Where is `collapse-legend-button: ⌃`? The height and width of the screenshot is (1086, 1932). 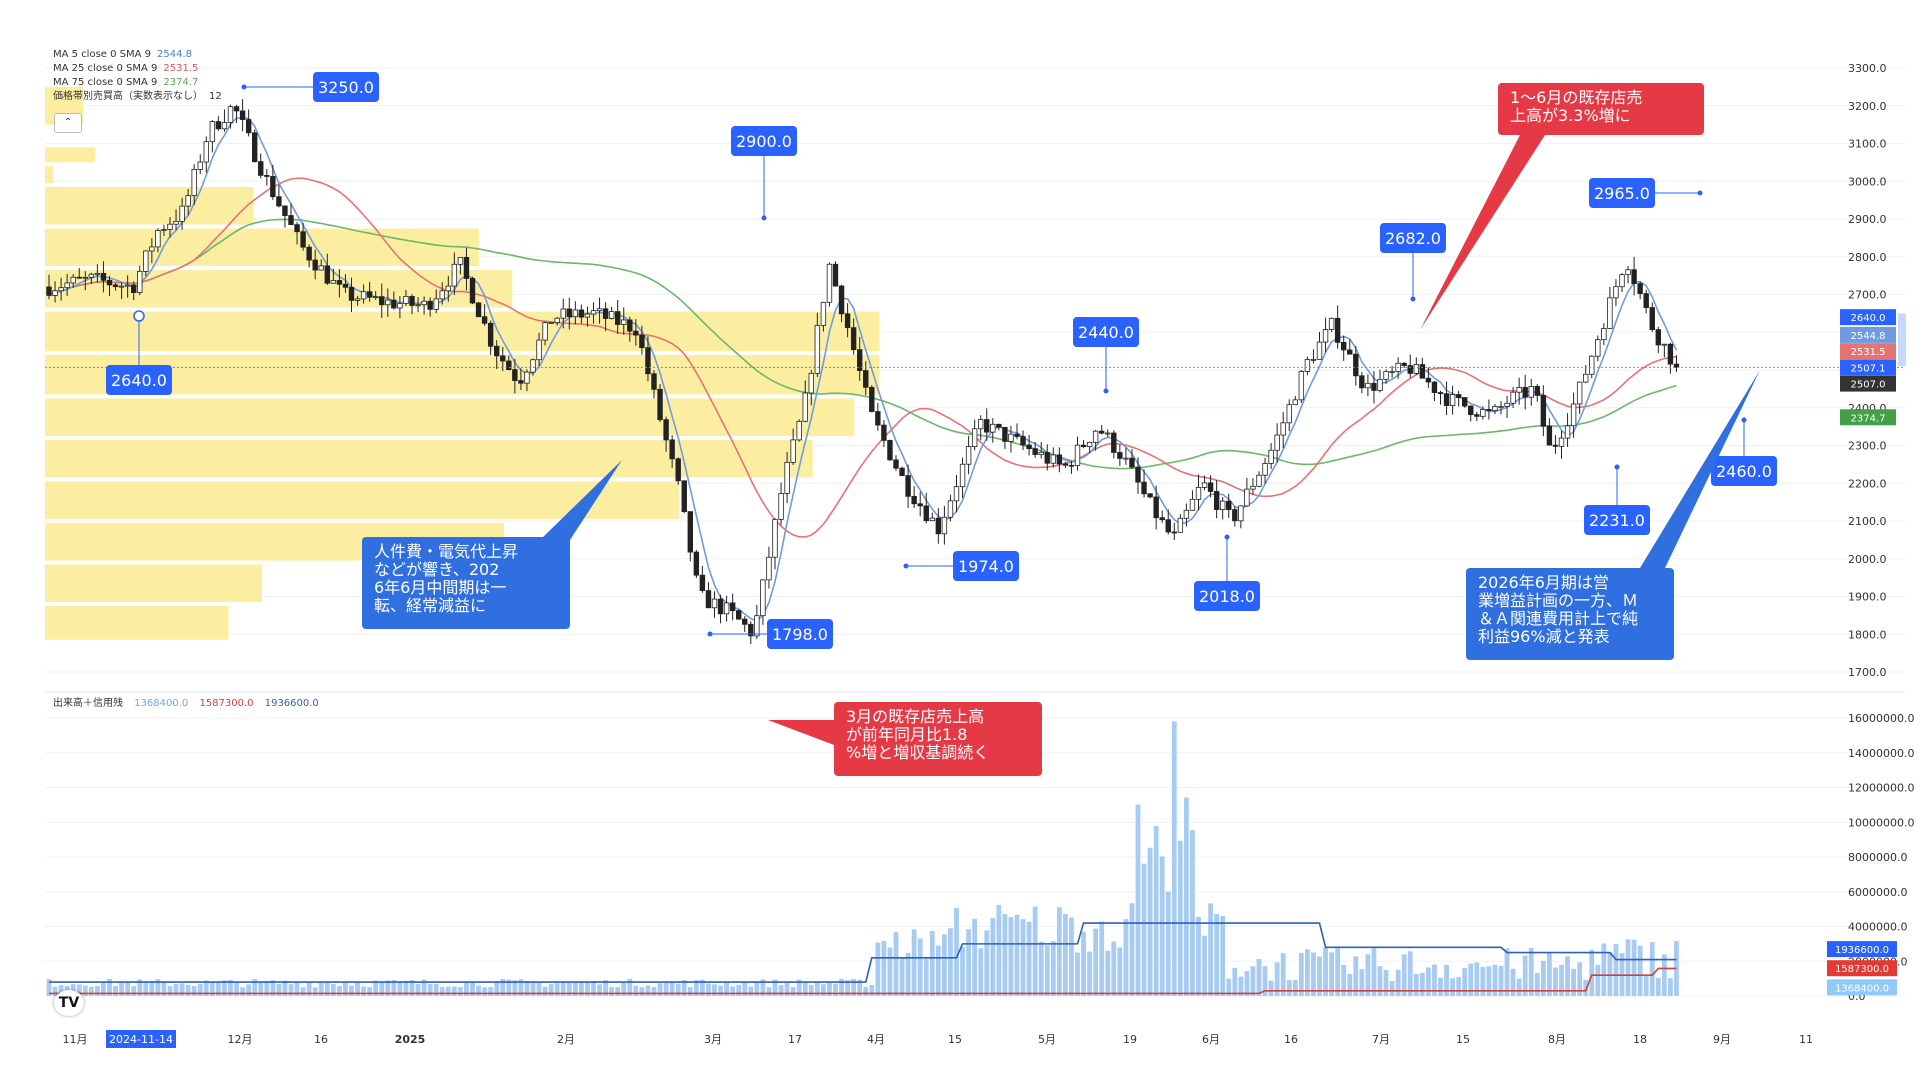 collapse-legend-button: ⌃ is located at coordinates (68, 123).